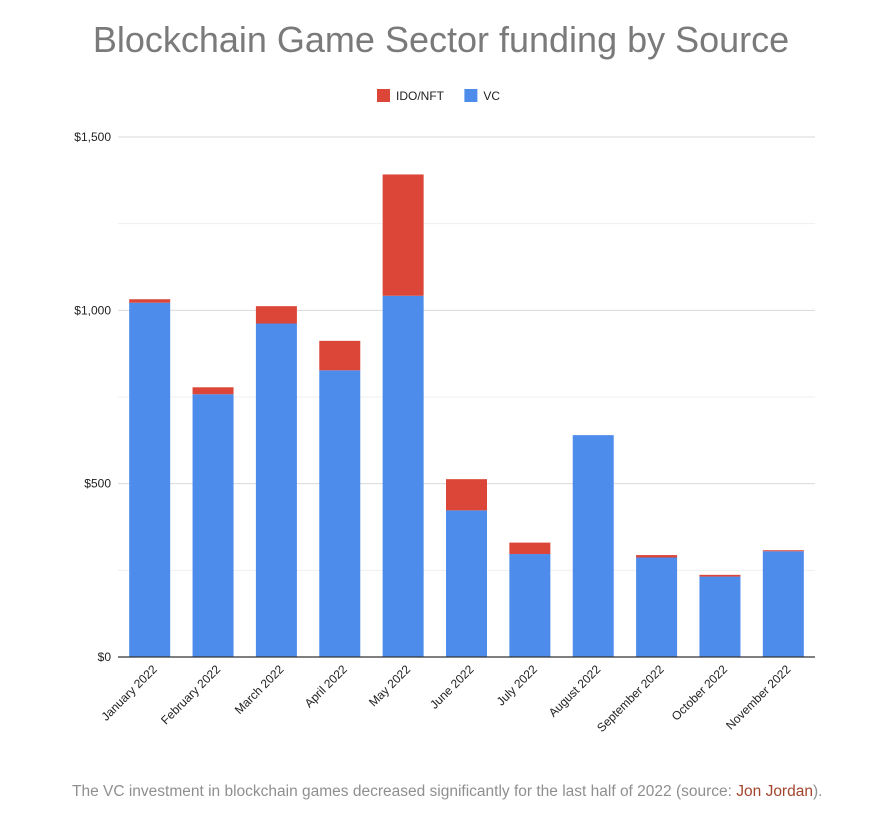 The height and width of the screenshot is (832, 877). Describe the element at coordinates (105, 657) in the screenshot. I see `y-tick-label: $0` at that location.